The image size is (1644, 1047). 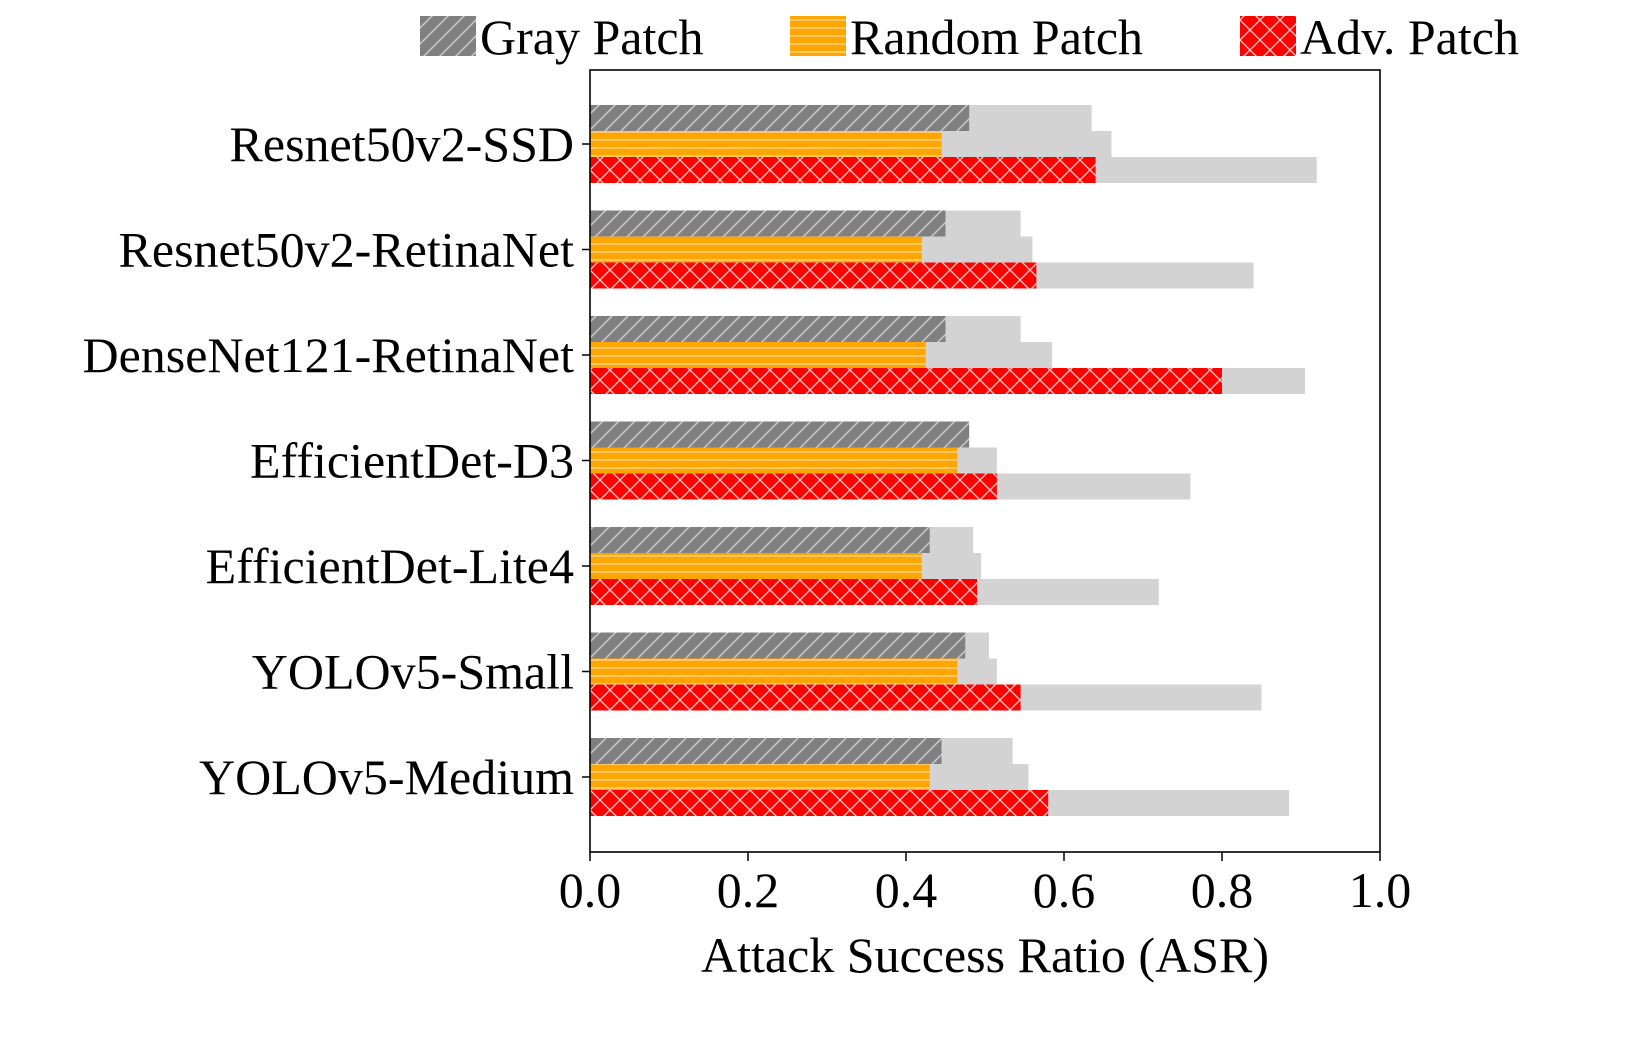 I want to click on category-label-yolov5-small: YOLOv5-Small, so click(x=413, y=672).